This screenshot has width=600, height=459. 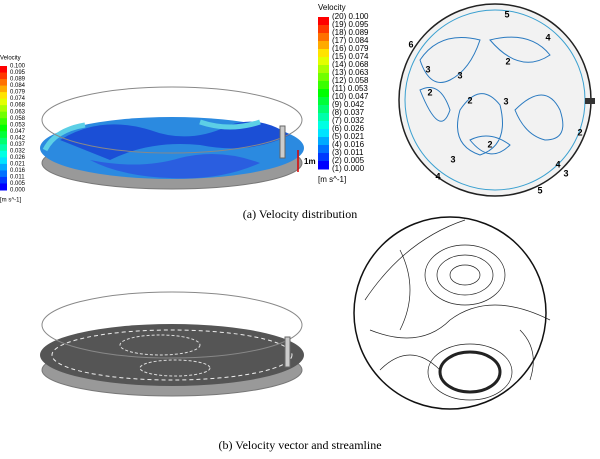 What do you see at coordinates (348, 112) in the screenshot?
I see `legend-entry: (8) 0.037` at bounding box center [348, 112].